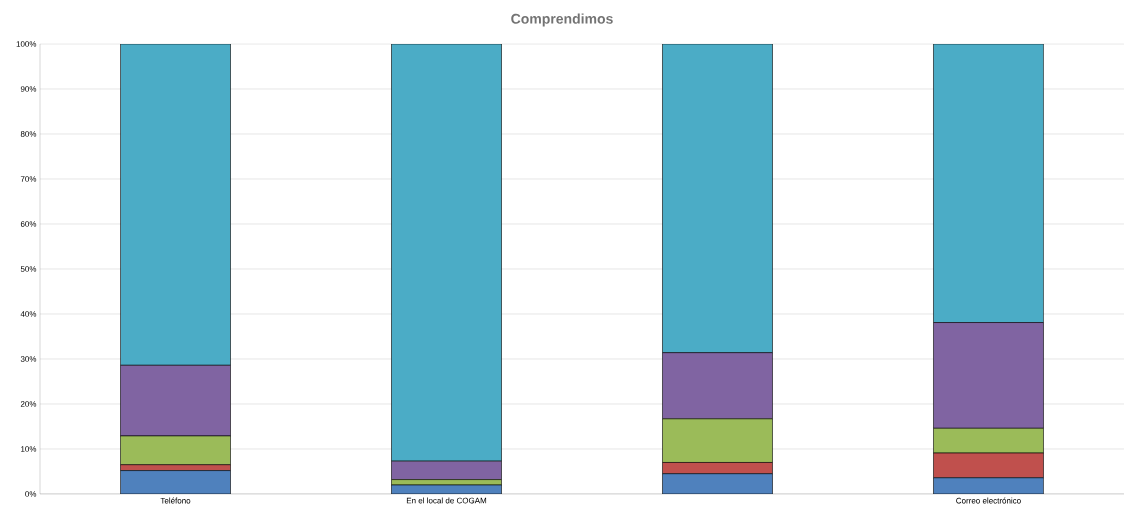  I want to click on y-tick-label: 60%, so click(28, 224).